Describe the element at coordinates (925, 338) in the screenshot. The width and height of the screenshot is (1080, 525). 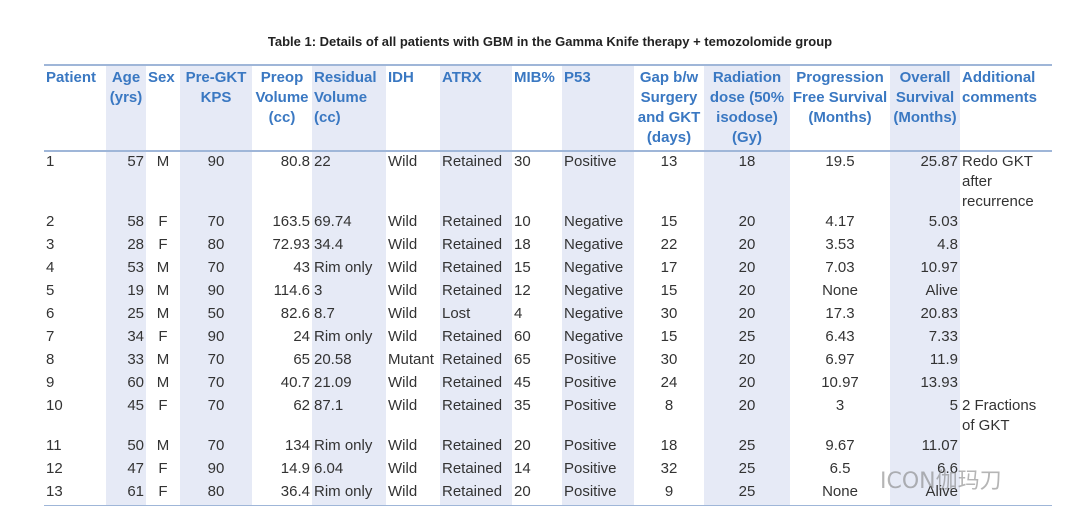
I see `table-cell: 7.33` at that location.